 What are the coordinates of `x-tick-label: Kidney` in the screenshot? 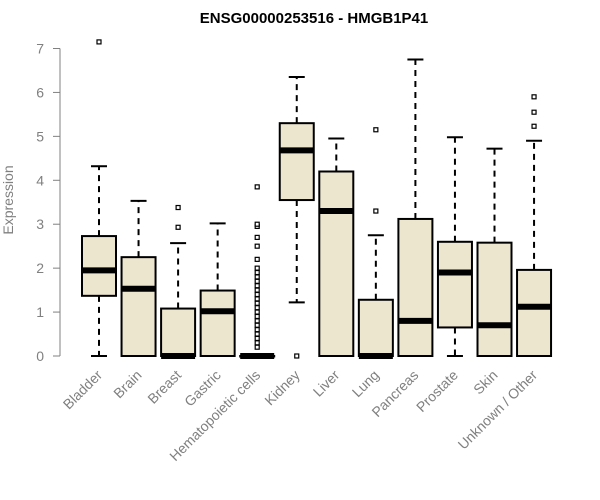 It's located at (282, 388).